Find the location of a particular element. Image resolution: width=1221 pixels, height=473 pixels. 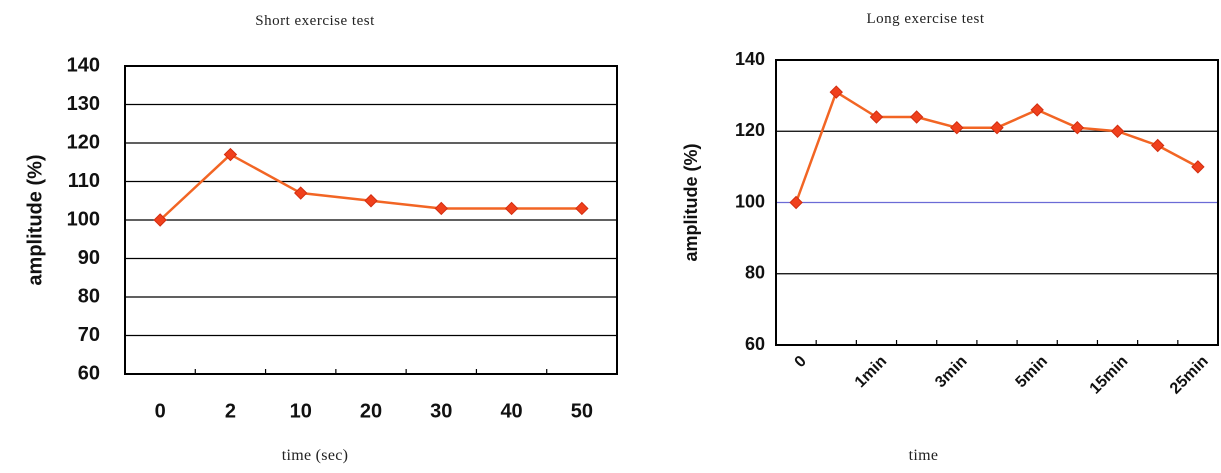

x-tick-label: 15min is located at coordinates (1109, 375).